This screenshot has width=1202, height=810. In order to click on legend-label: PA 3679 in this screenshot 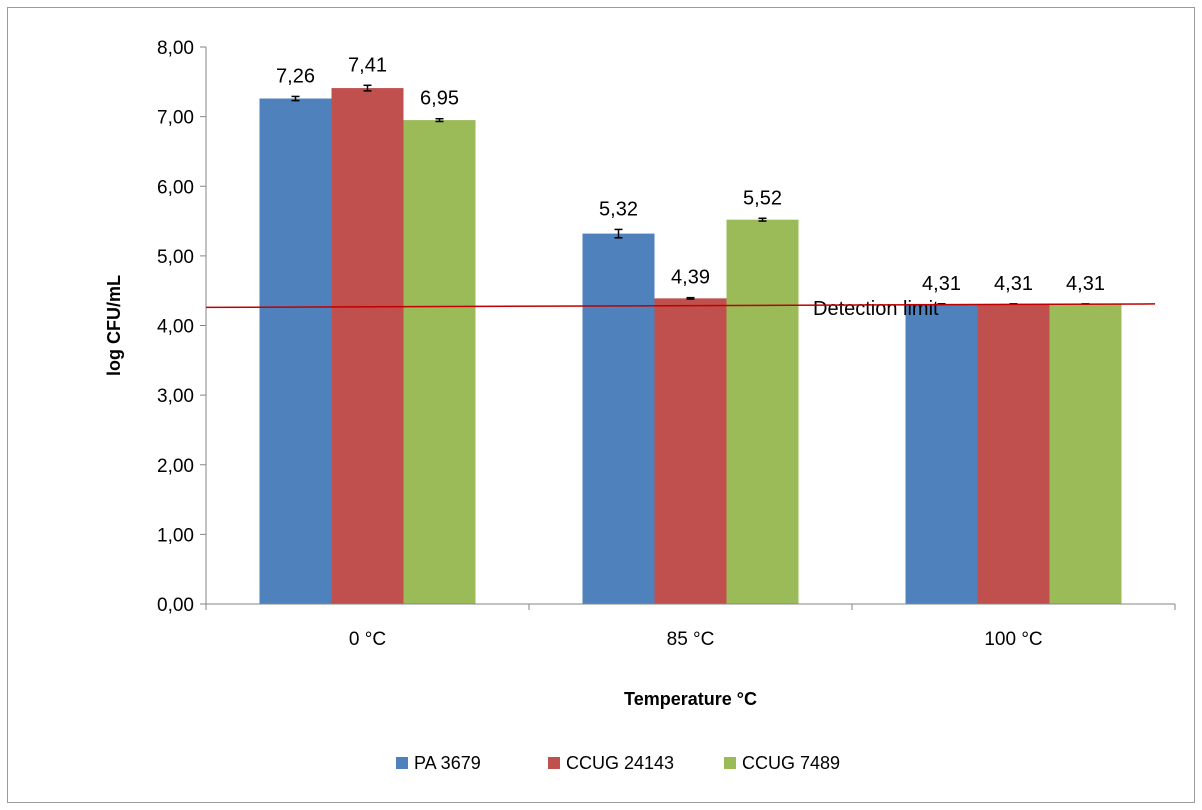, I will do `click(447, 763)`.